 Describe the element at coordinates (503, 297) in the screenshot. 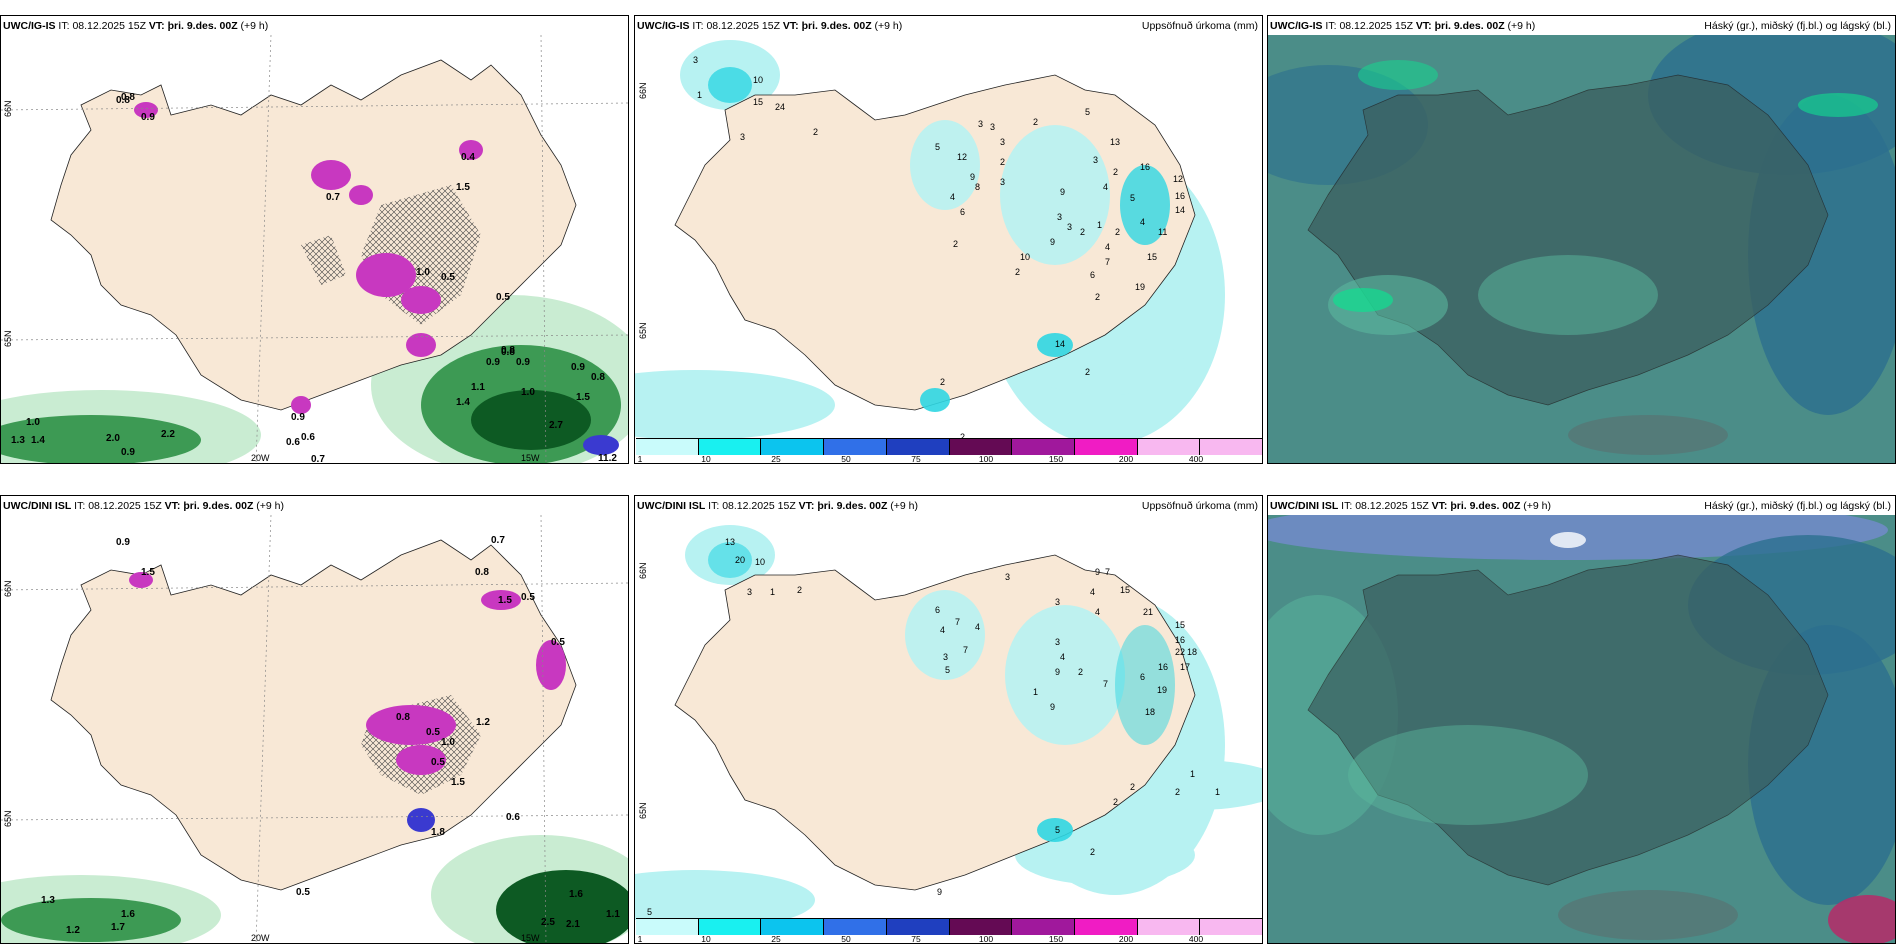

I see `value-label: 0.5` at that location.